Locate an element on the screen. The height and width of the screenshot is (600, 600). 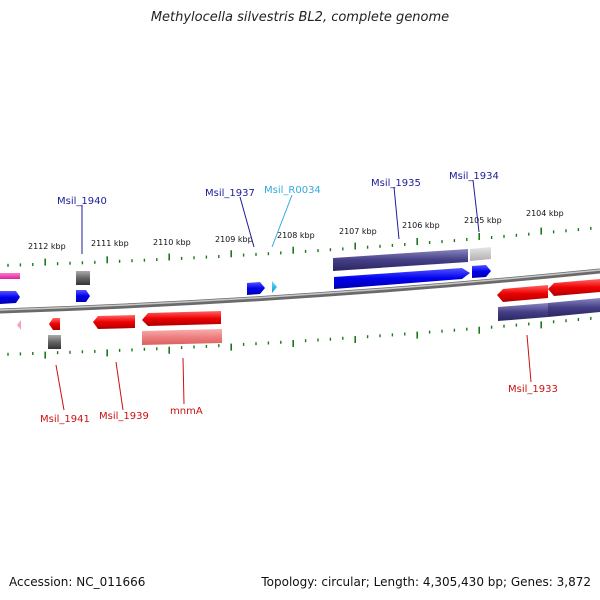
kbp-label: 2110 kbp is located at coordinates (172, 242).